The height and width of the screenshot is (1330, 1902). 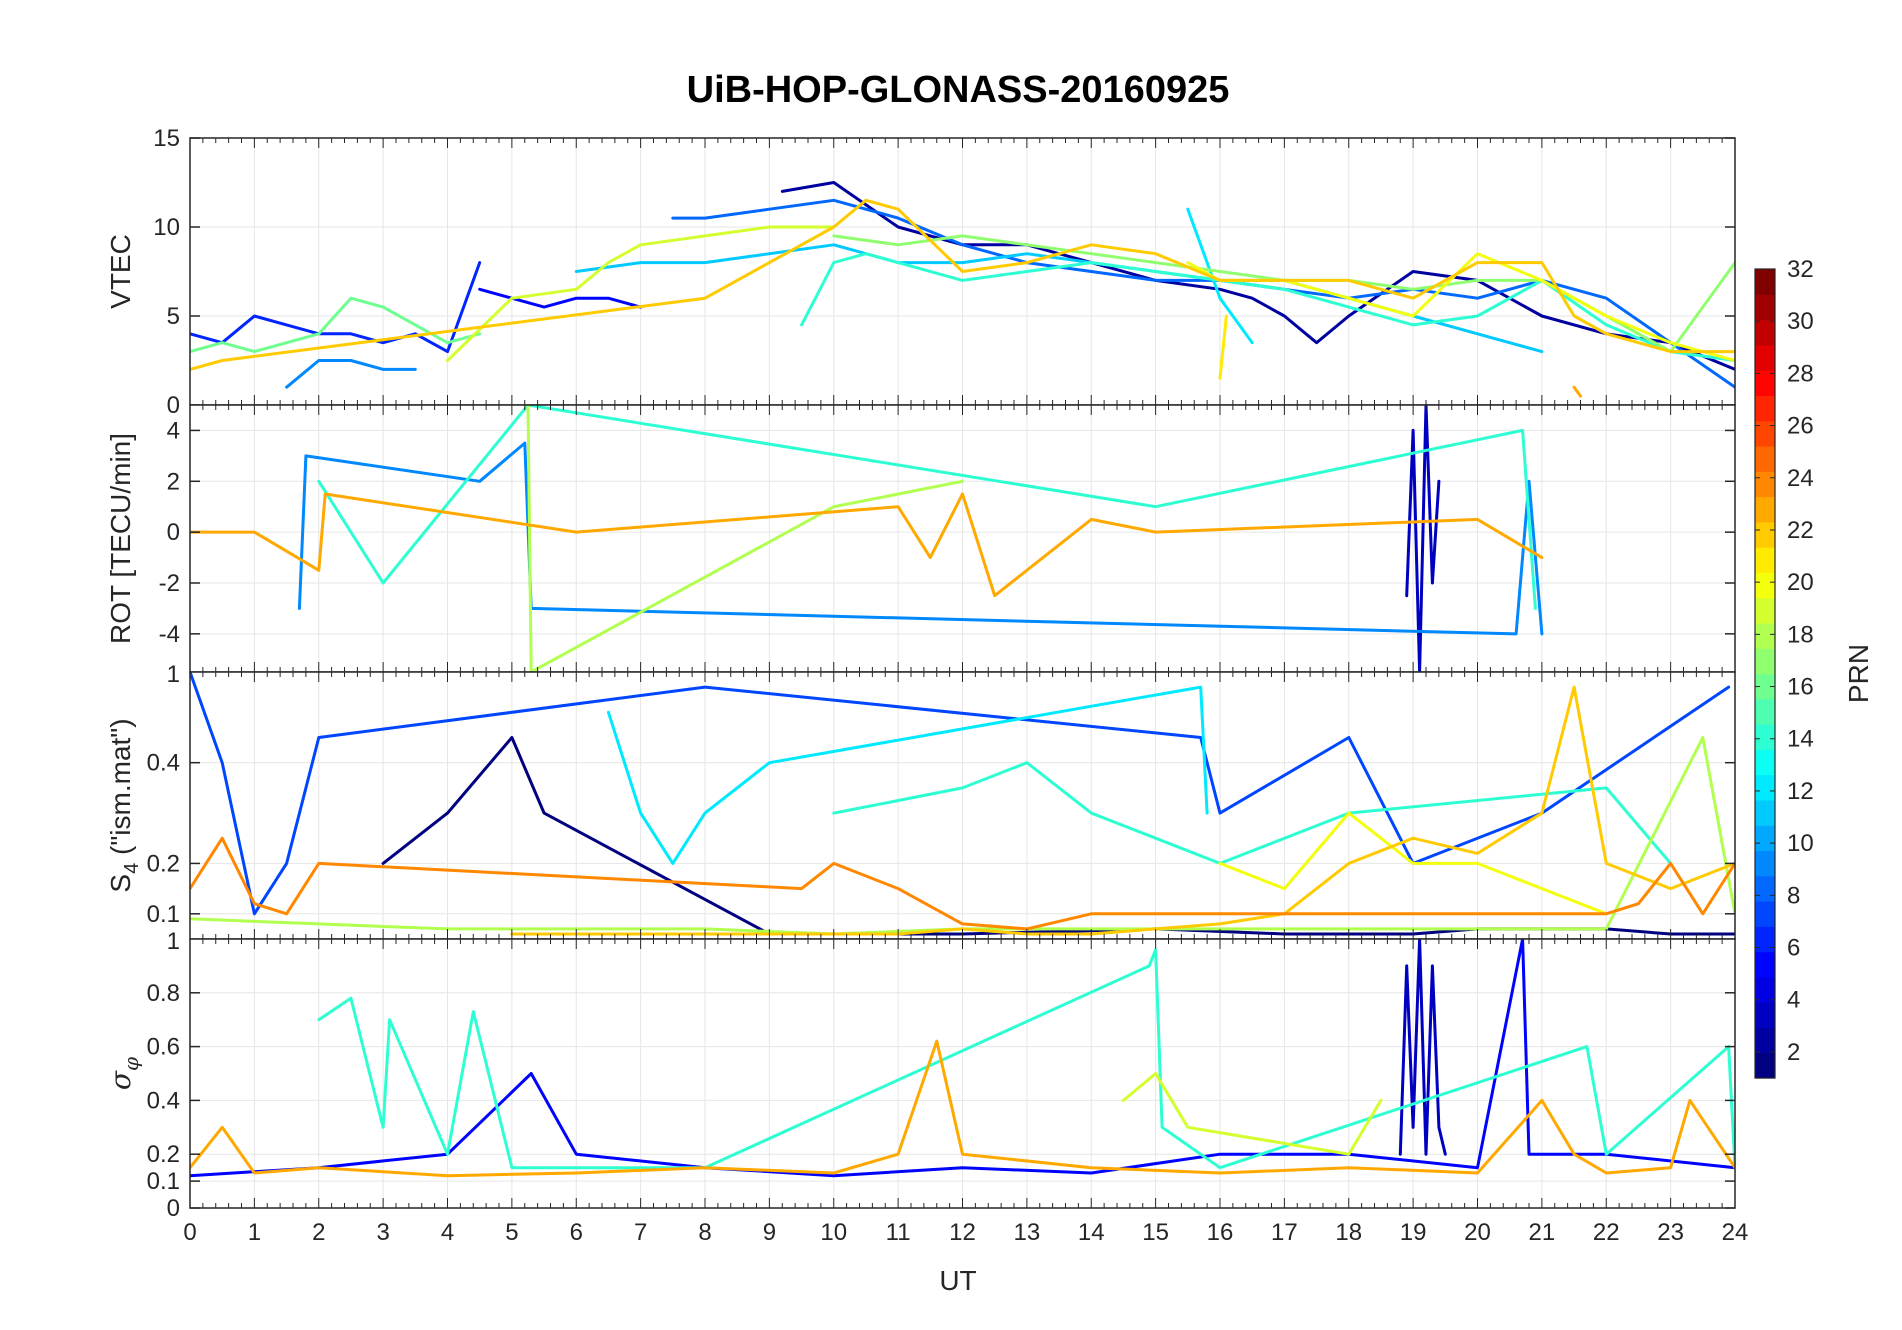 What do you see at coordinates (1793, 948) in the screenshot?
I see `colorbar-tick-label: 6` at bounding box center [1793, 948].